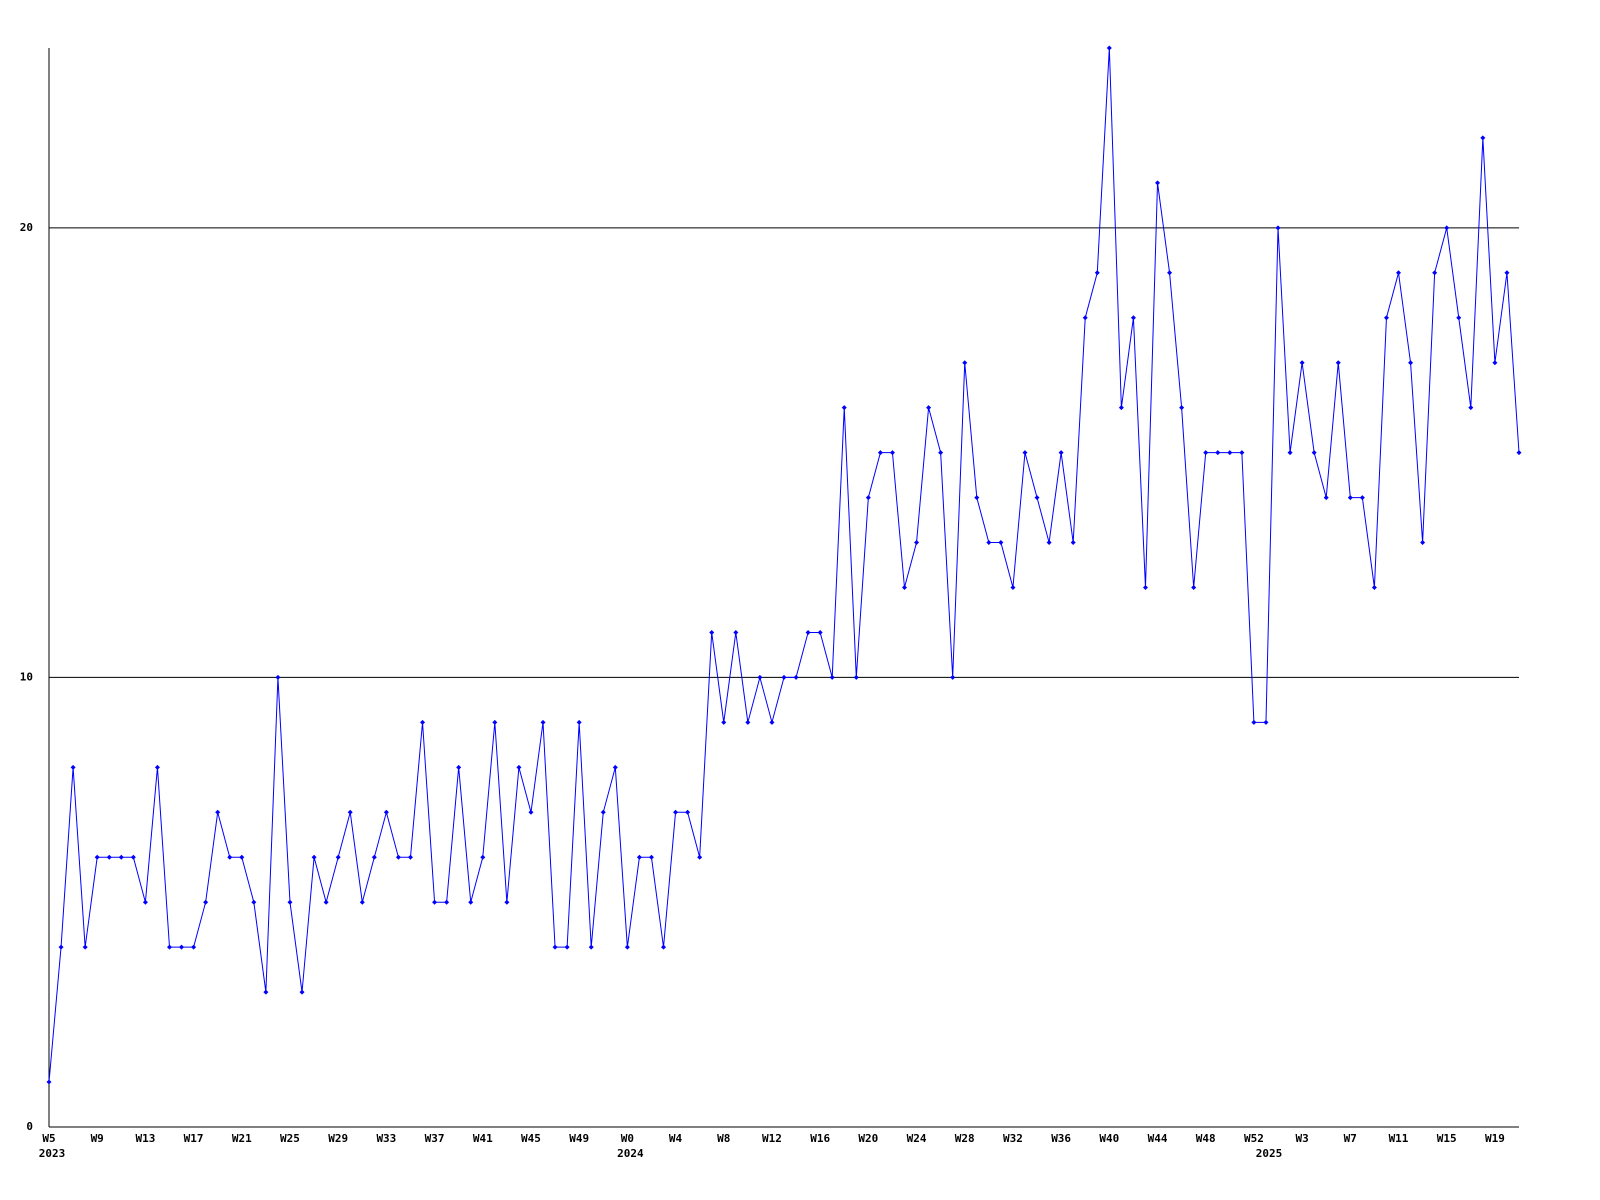 The height and width of the screenshot is (1200, 1600). I want to click on year-label: 2025, so click(1269, 1153).